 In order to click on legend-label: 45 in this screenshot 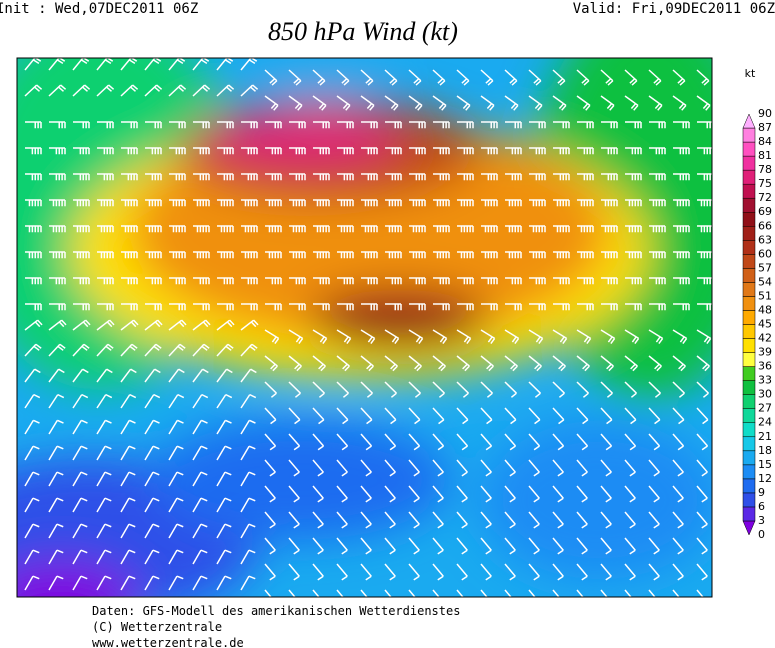, I will do `click(765, 324)`.